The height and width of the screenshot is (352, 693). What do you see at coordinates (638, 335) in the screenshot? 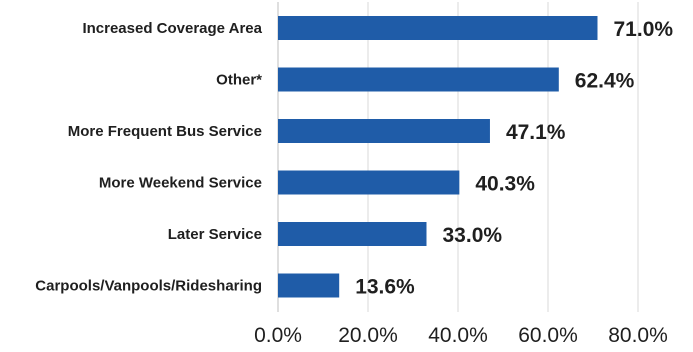
I see `x-tick-label: 80.0%` at bounding box center [638, 335].